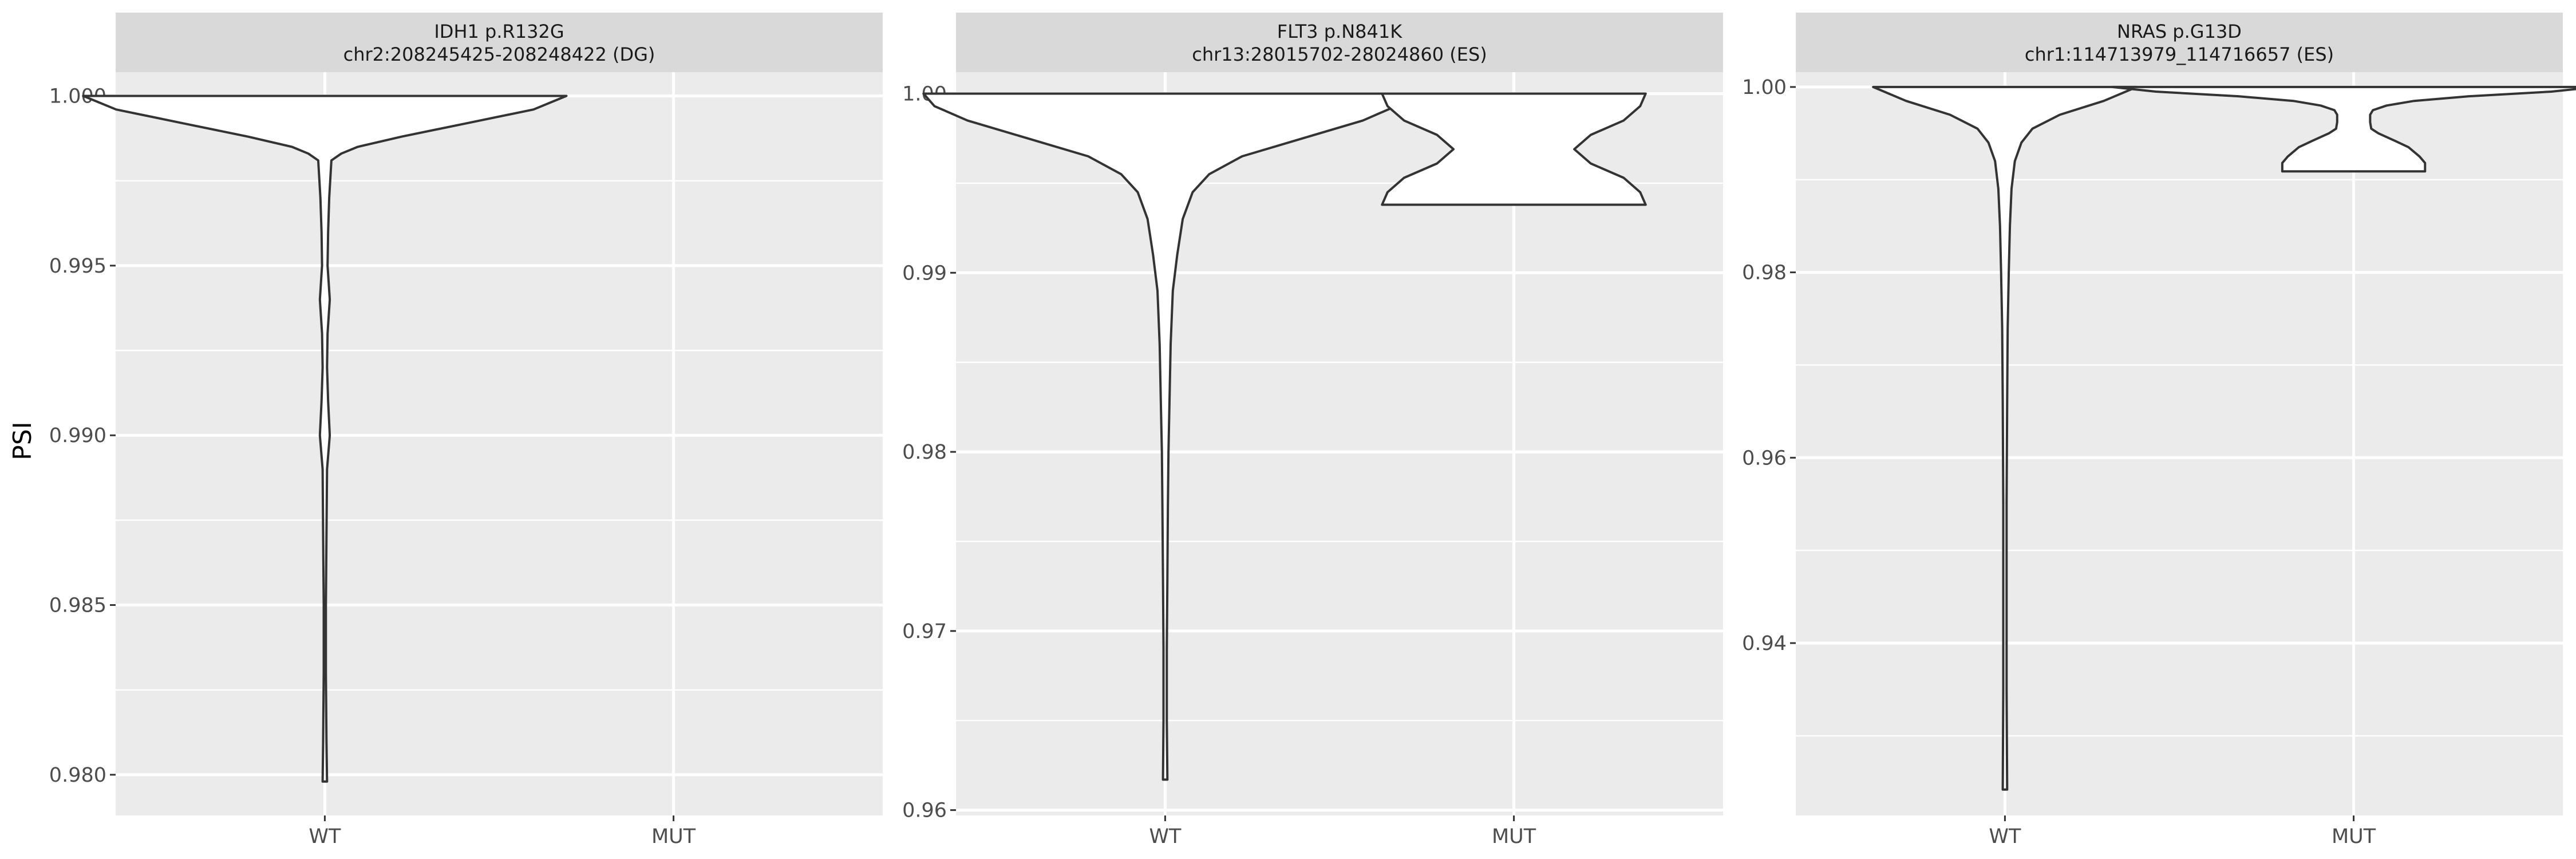 The image size is (2576, 859). I want to click on y-tick-label: 0.97, so click(924, 632).